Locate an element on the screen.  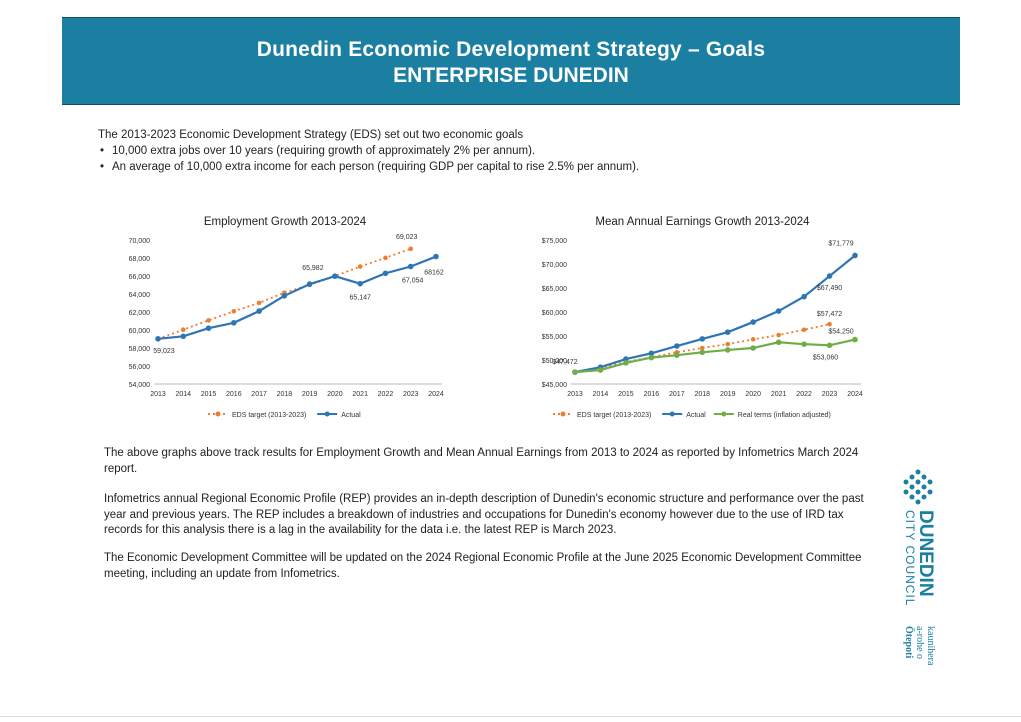
y-tick-label: 64,000 is located at coordinates (140, 295).